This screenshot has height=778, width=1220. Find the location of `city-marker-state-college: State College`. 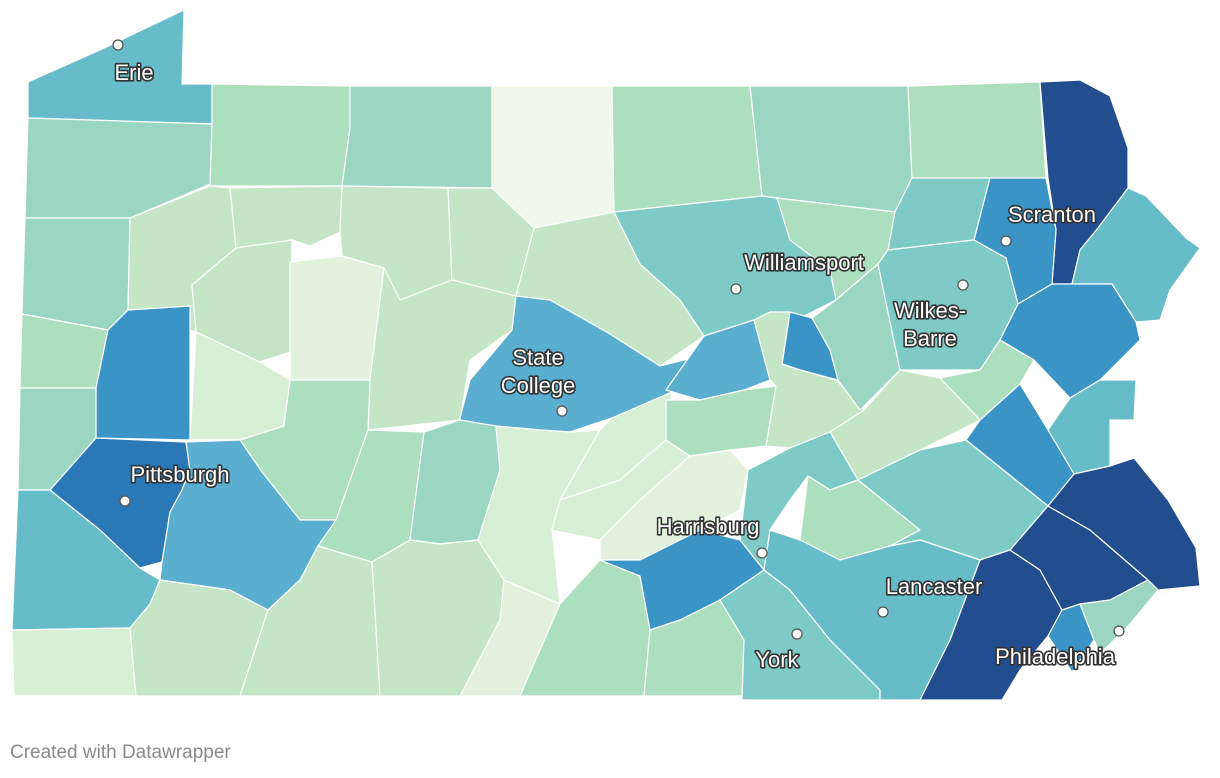

city-marker-state-college: State College is located at coordinates (538, 380).